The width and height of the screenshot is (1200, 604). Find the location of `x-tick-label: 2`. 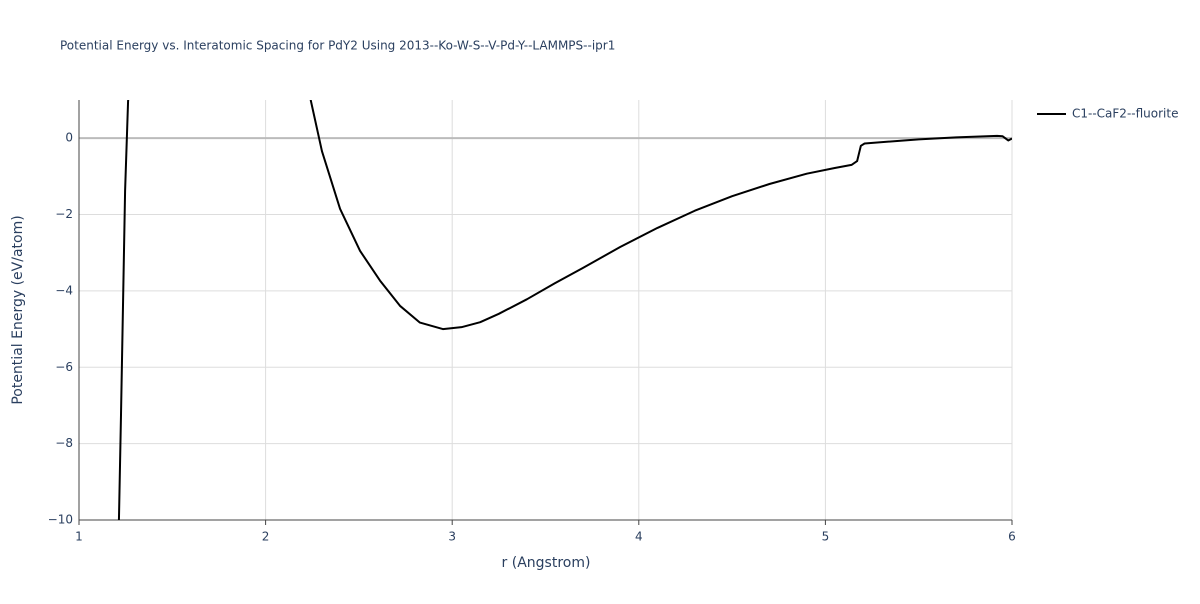

x-tick-label: 2 is located at coordinates (266, 537).